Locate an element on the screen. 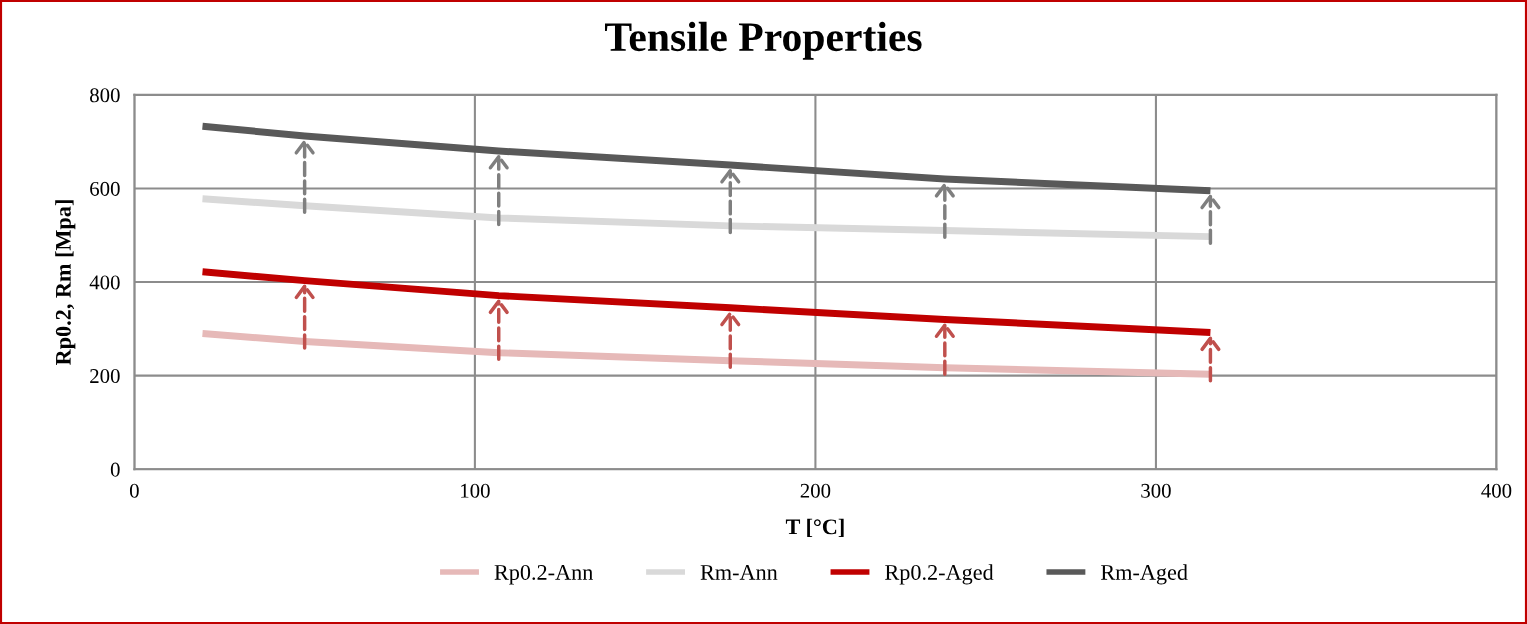  legend-label: Rp0.2-Ann is located at coordinates (543, 574).